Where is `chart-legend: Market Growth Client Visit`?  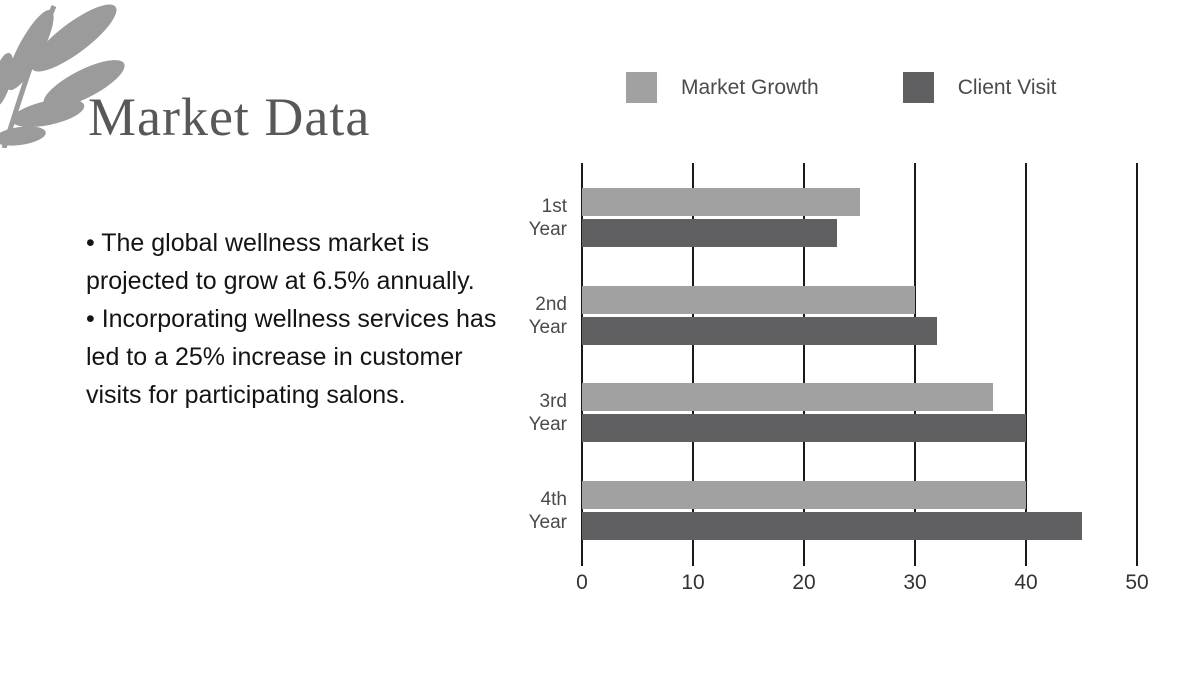
chart-legend: Market Growth Client Visit is located at coordinates (841, 87).